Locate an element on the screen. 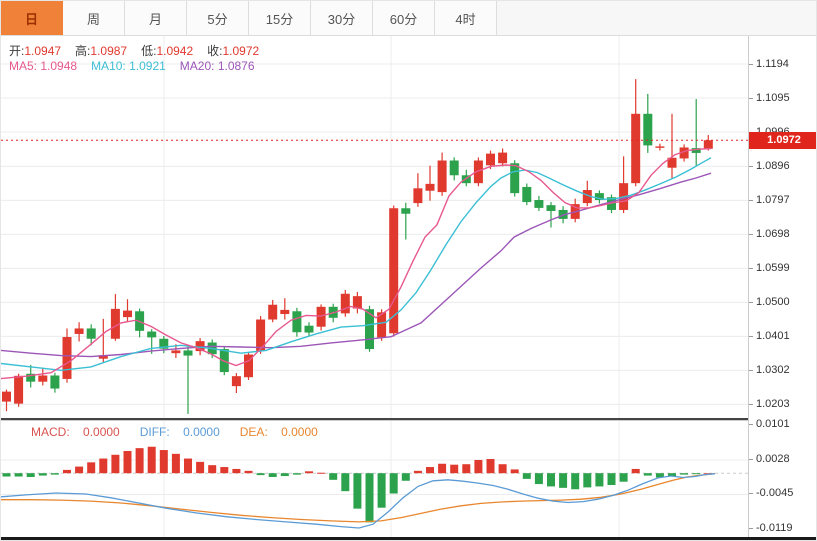  tab-month: 月 is located at coordinates (156, 18).